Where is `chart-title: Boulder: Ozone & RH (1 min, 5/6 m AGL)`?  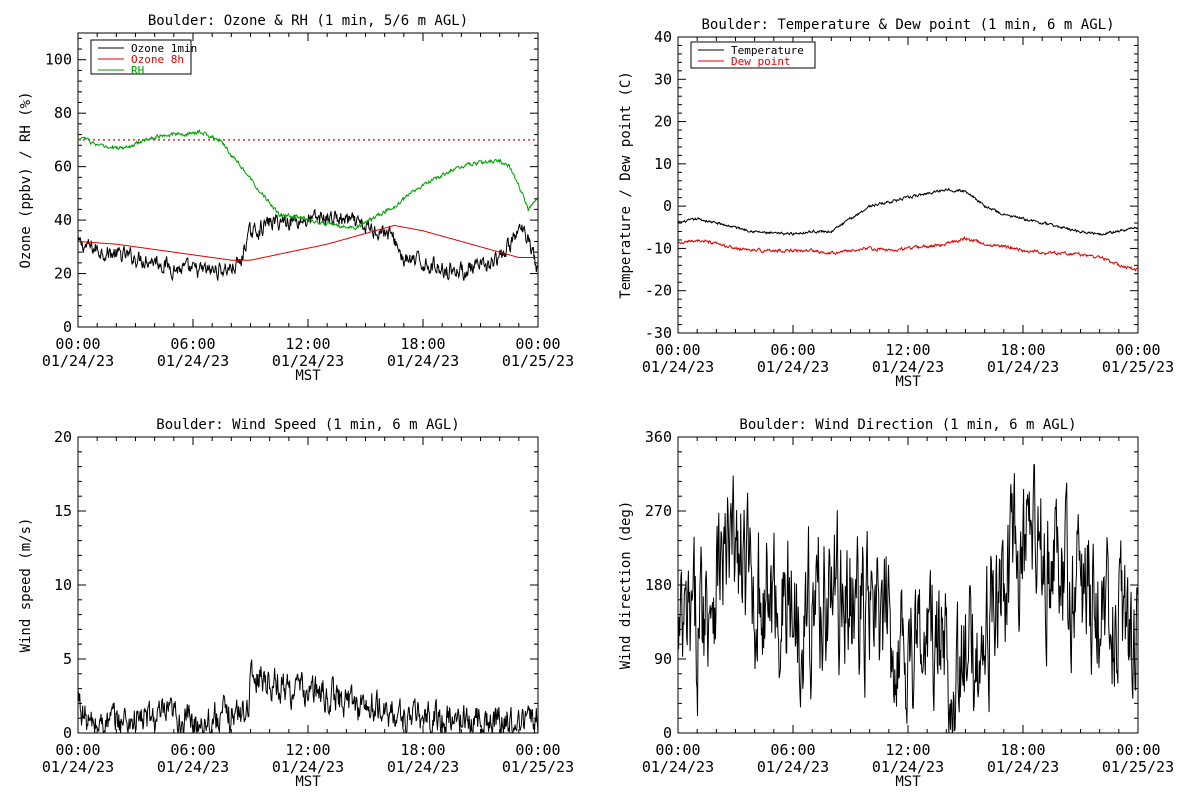 chart-title: Boulder: Ozone & RH (1 min, 5/6 m AGL) is located at coordinates (308, 21).